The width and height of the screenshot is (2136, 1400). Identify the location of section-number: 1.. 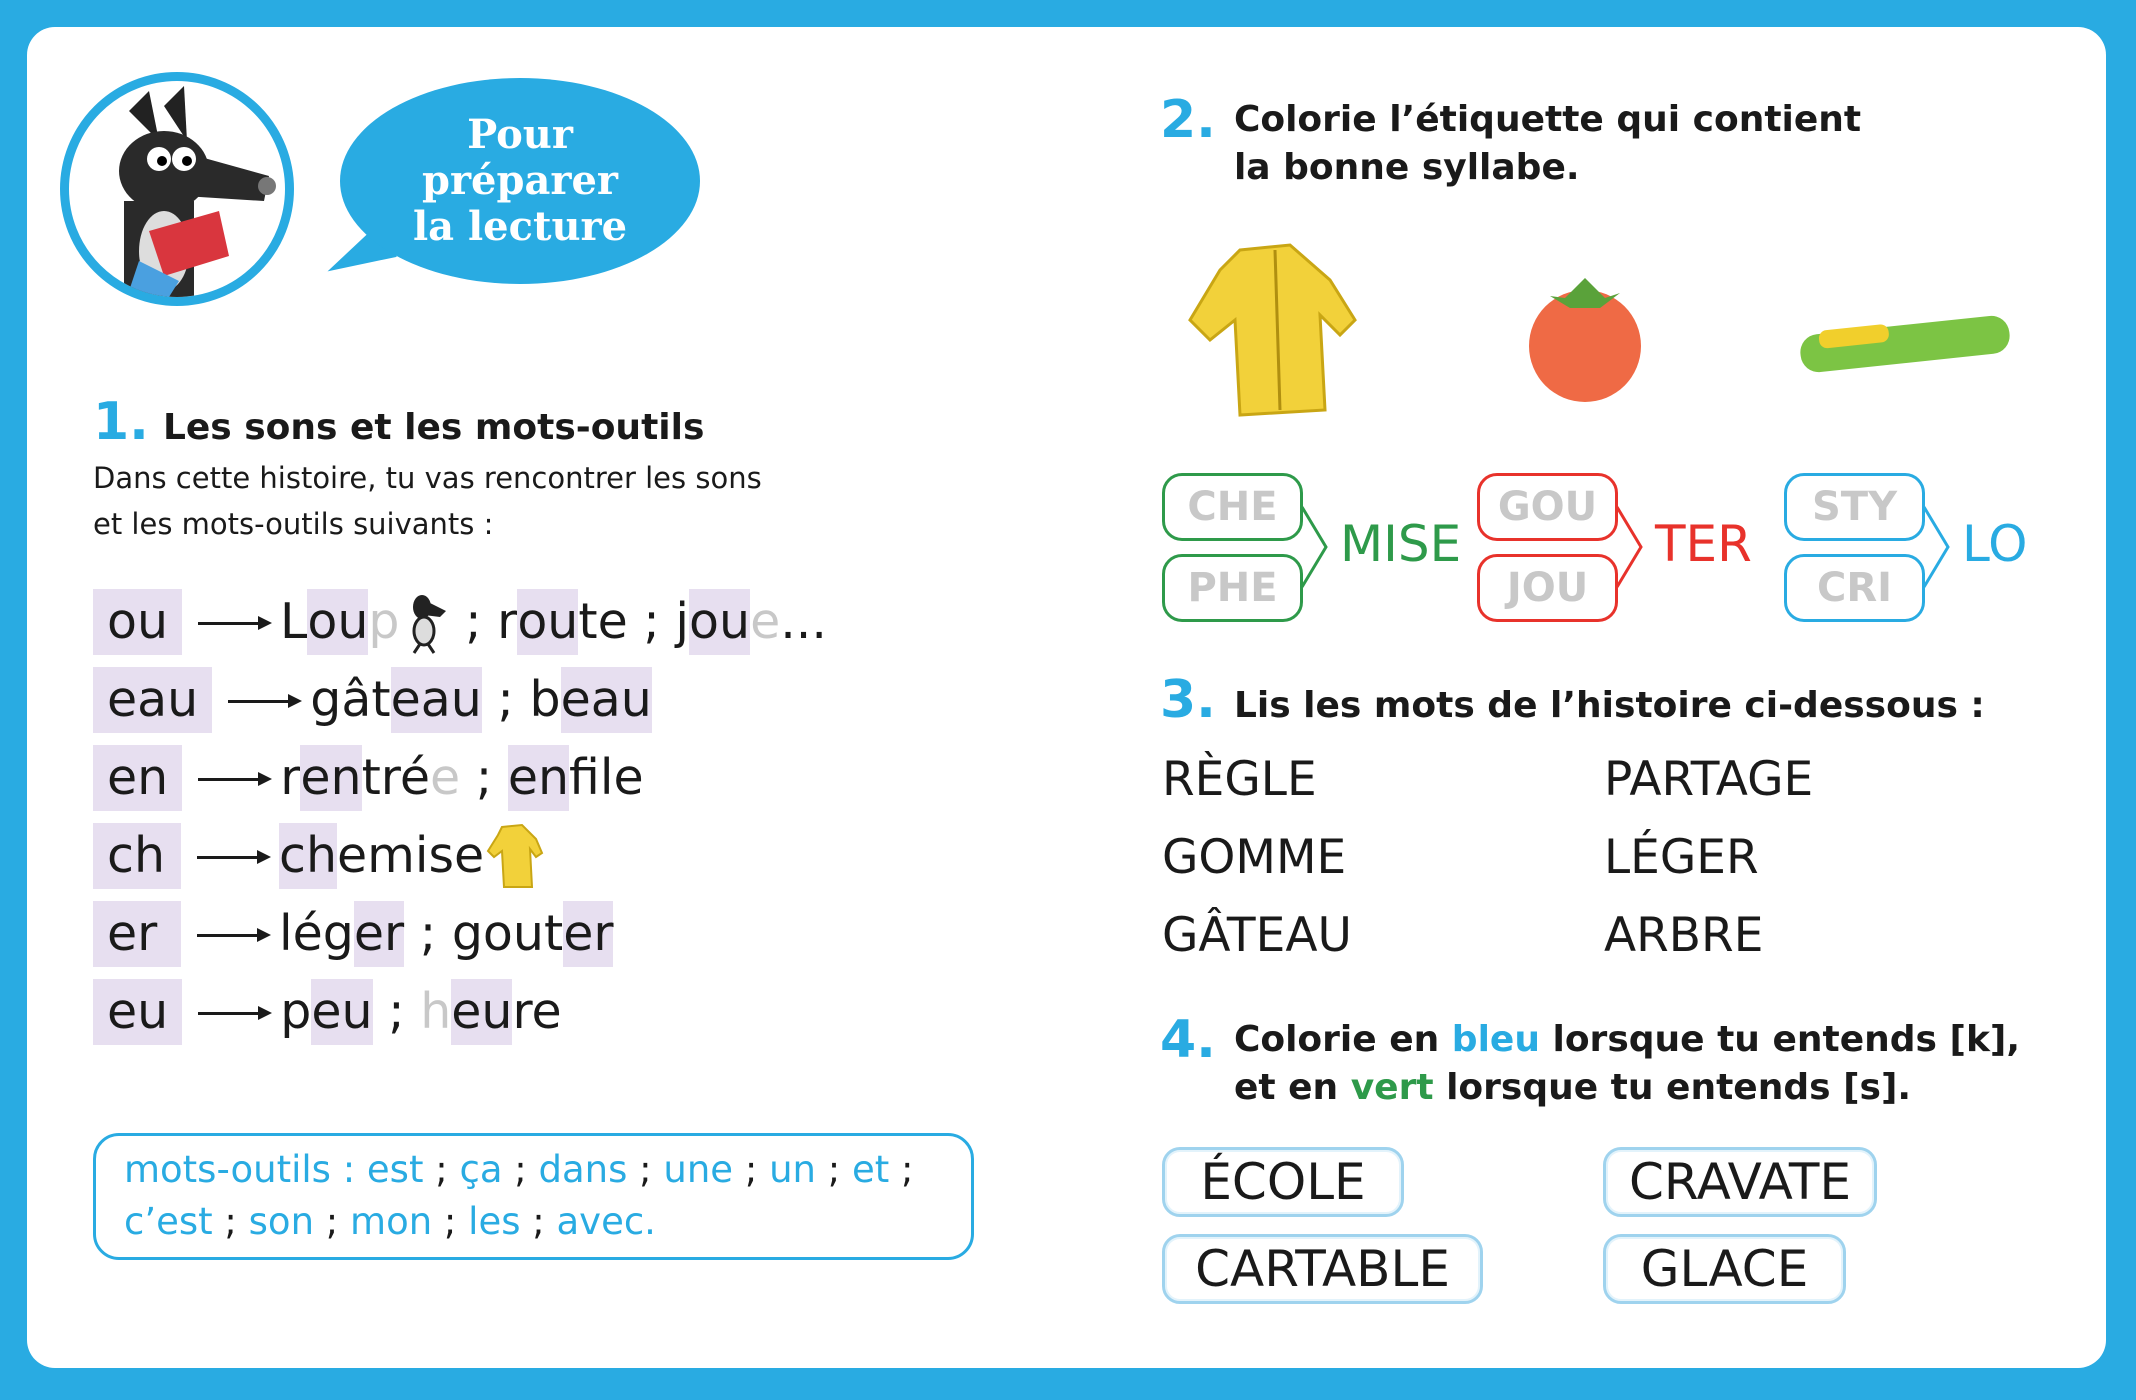
(121, 422).